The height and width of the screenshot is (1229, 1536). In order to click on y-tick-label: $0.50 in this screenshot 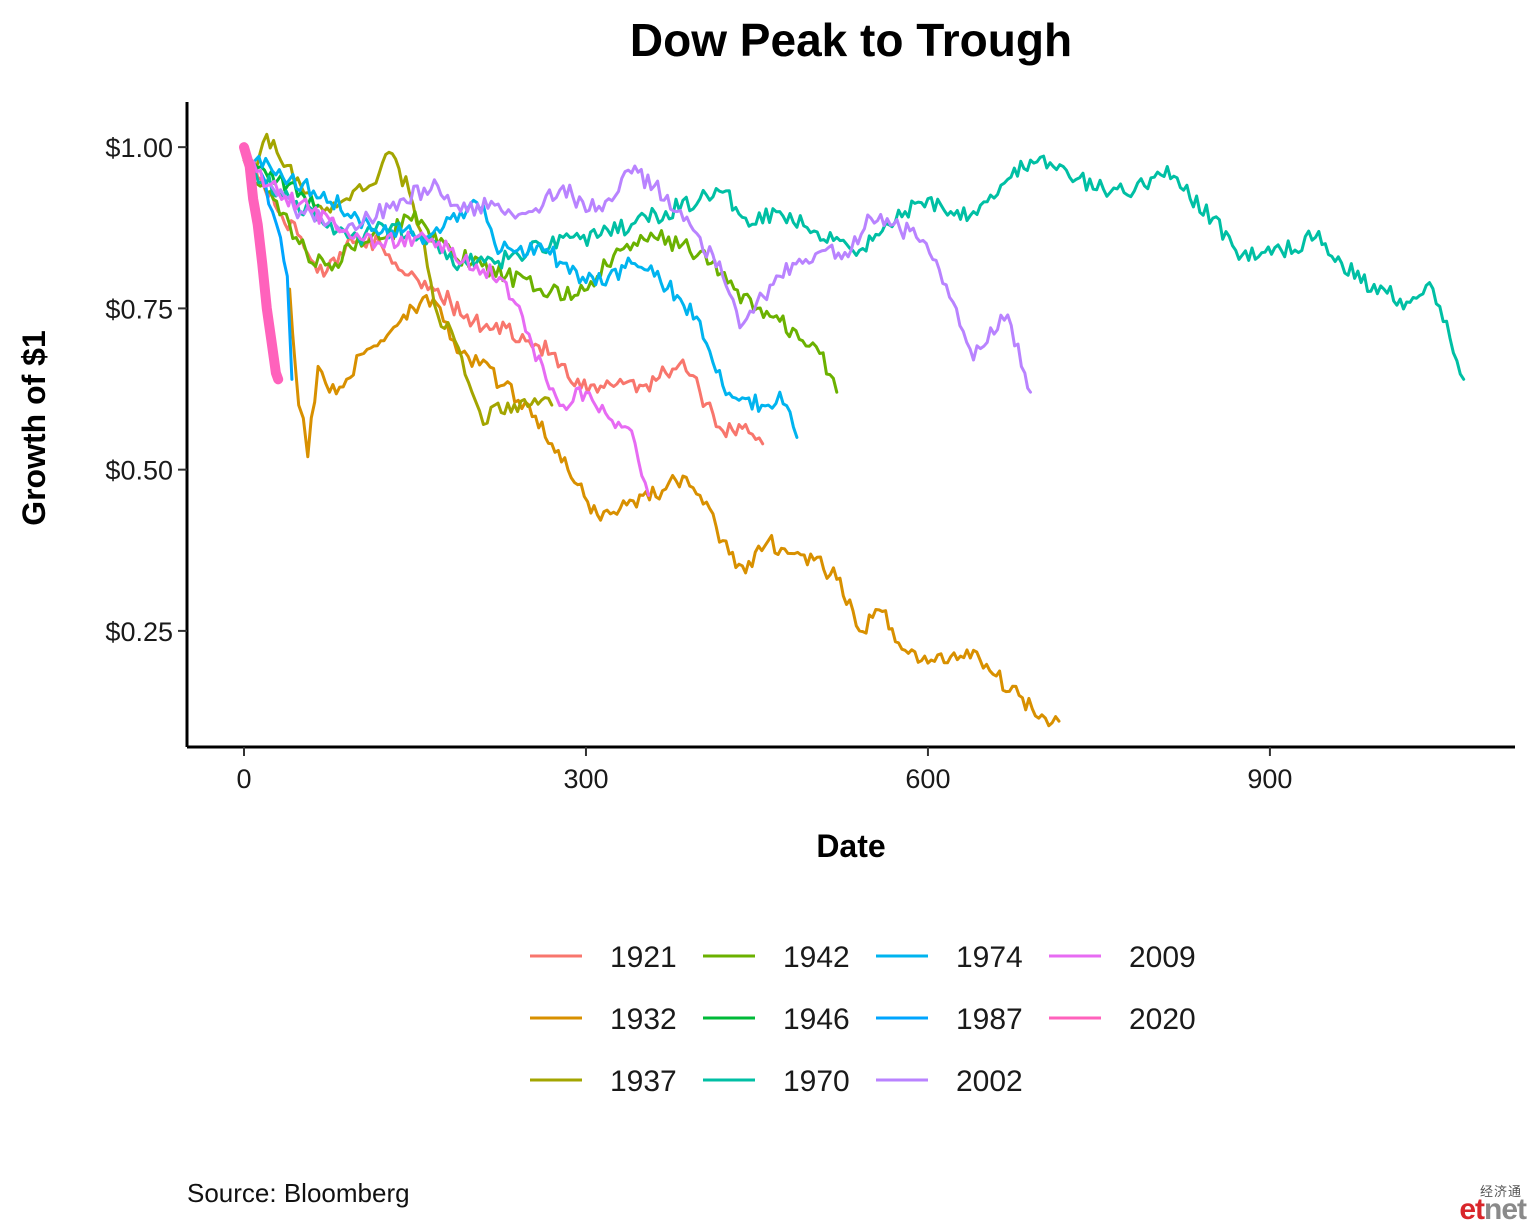, I will do `click(139, 471)`.